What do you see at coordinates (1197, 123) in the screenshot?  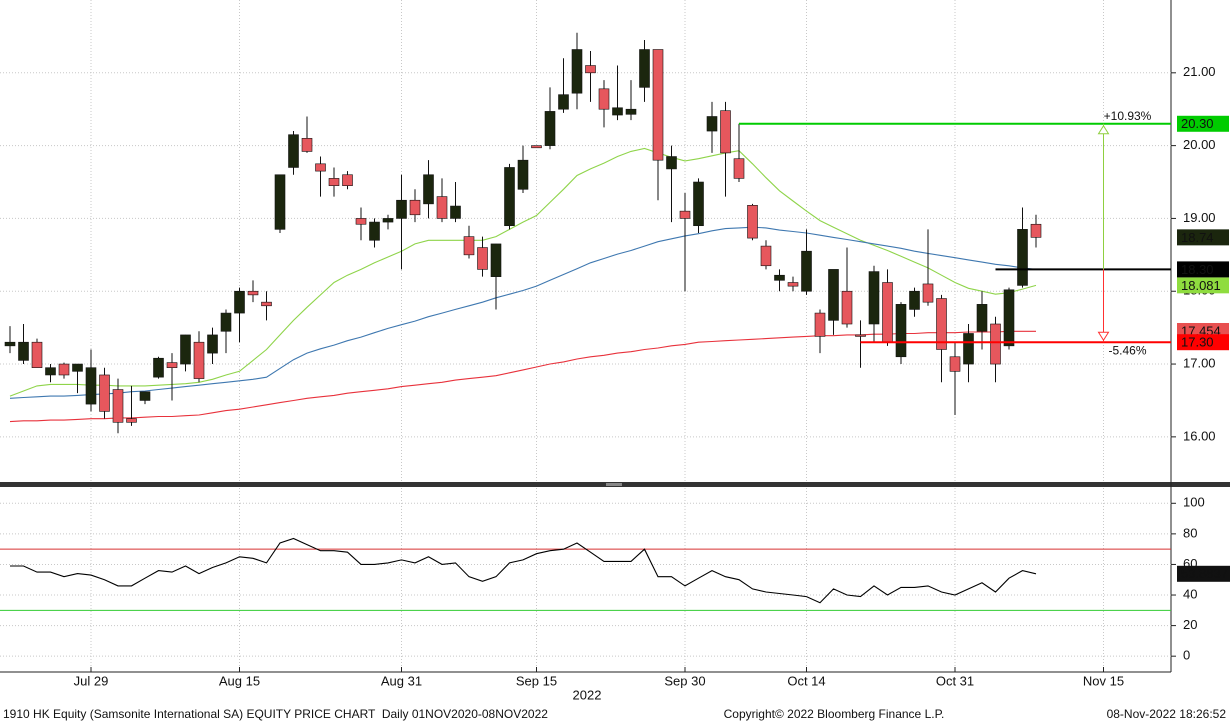 I see `price-label: 20.30` at bounding box center [1197, 123].